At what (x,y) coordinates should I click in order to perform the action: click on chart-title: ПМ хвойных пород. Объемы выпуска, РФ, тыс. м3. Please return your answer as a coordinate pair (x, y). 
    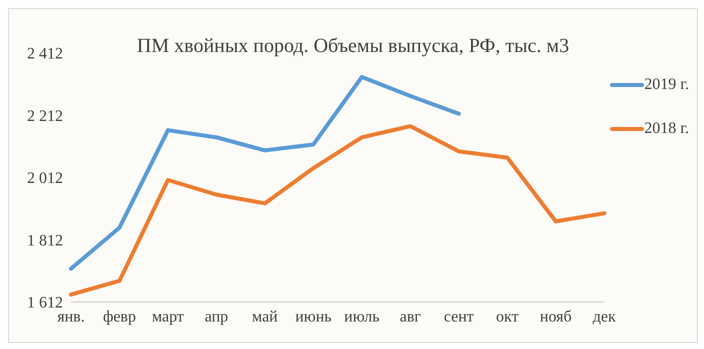
    Looking at the image, I should click on (353, 46).